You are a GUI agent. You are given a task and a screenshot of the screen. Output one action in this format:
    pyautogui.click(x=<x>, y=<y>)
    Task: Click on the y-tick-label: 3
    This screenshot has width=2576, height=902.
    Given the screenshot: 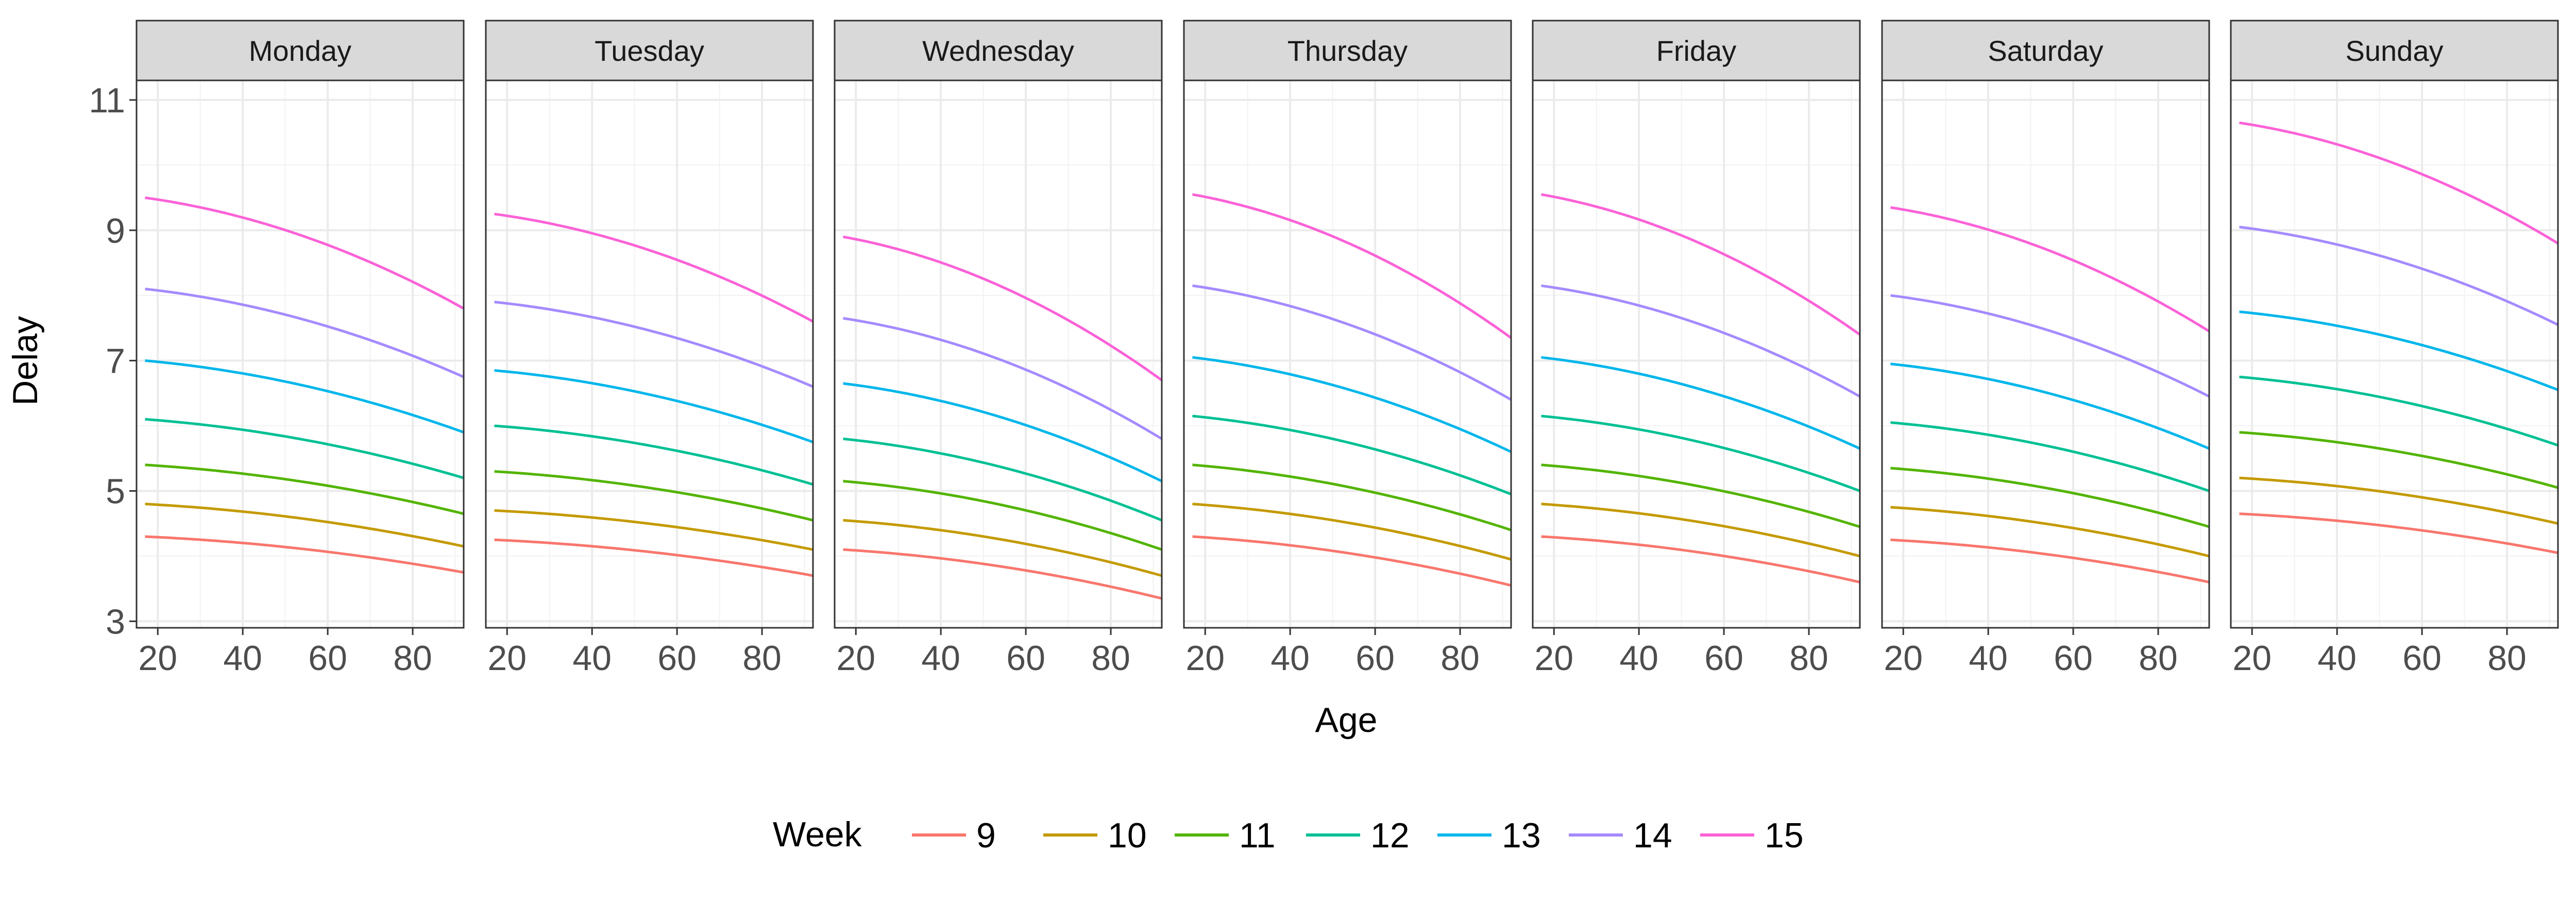 What is the action you would take?
    pyautogui.click(x=115, y=621)
    